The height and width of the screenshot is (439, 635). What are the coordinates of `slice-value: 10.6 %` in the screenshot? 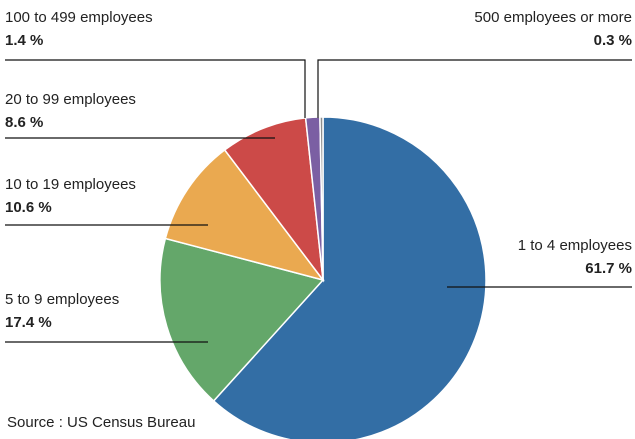 It's located at (28, 207).